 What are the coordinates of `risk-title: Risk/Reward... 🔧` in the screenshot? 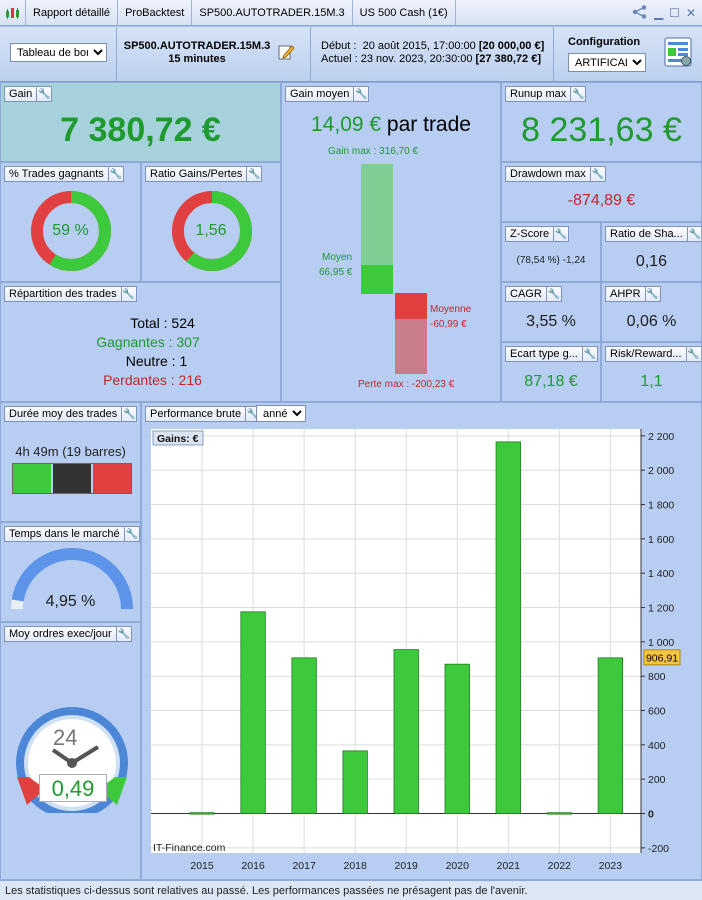 It's located at (653, 354).